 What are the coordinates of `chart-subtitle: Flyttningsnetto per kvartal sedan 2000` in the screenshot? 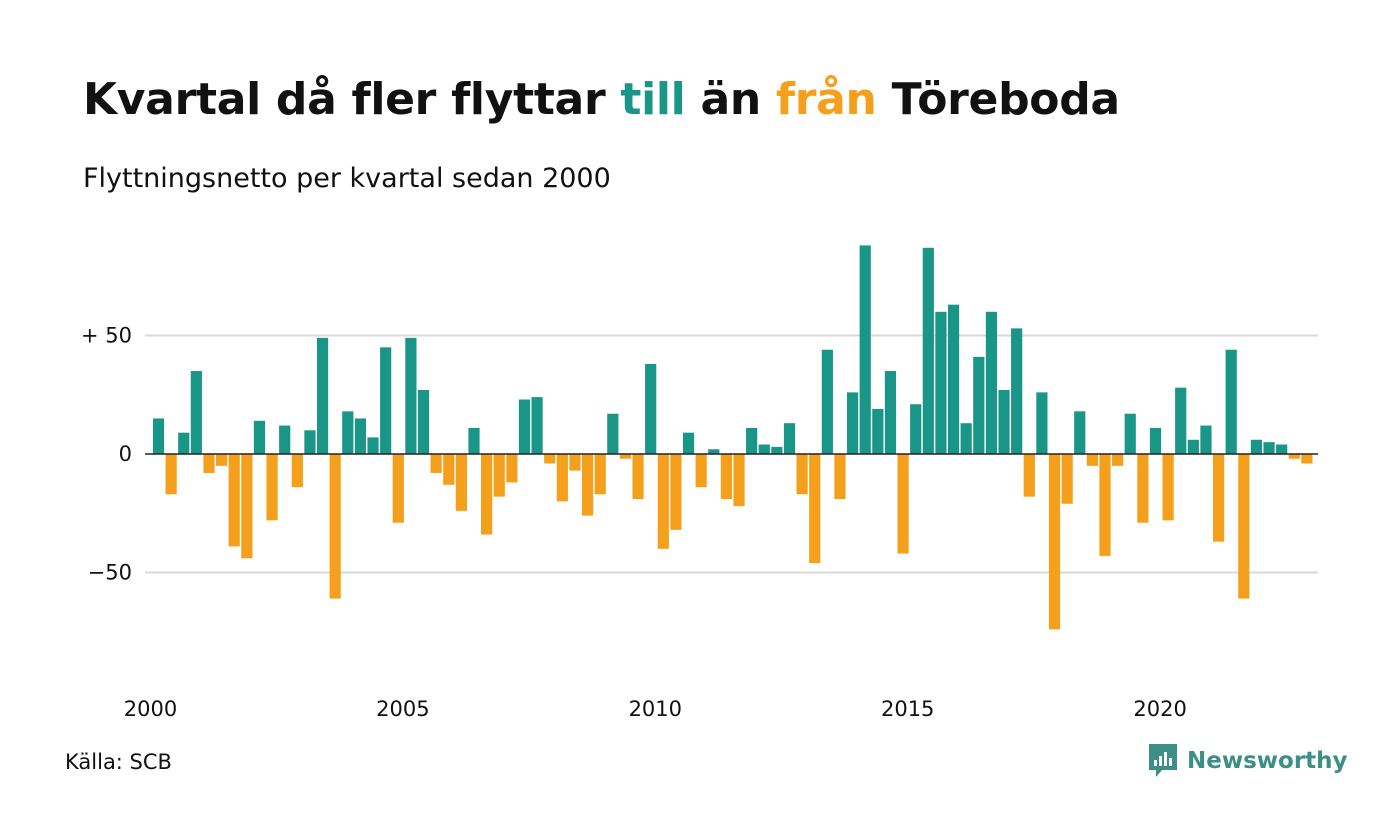 It's located at (347, 178).